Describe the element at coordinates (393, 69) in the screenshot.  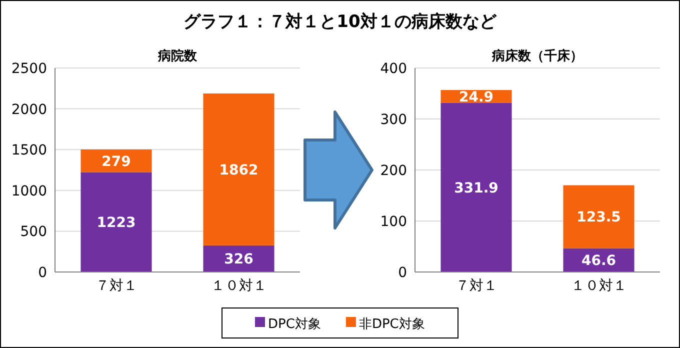
I see `y-tick-label: 400` at that location.